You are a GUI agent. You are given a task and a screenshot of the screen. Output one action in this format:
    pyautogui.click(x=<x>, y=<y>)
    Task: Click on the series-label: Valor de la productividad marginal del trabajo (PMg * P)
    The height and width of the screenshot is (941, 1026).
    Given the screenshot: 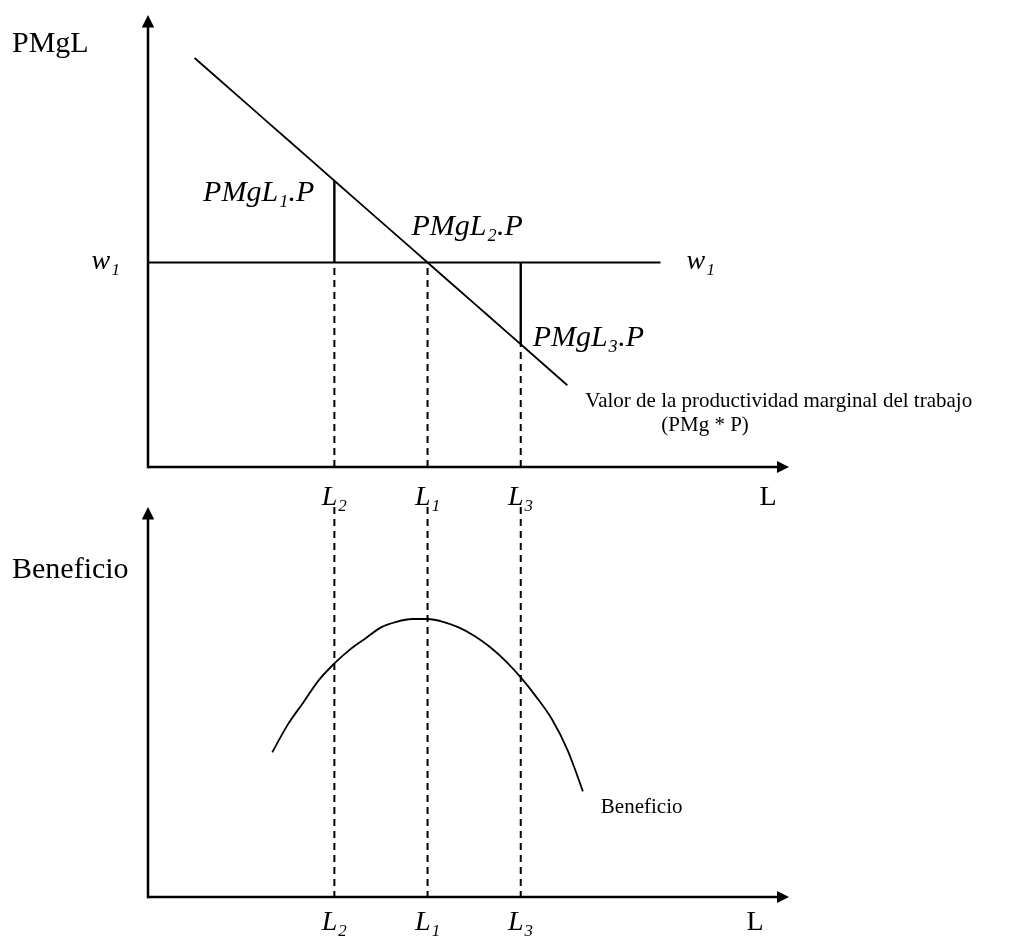 What is the action you would take?
    pyautogui.click(x=779, y=412)
    